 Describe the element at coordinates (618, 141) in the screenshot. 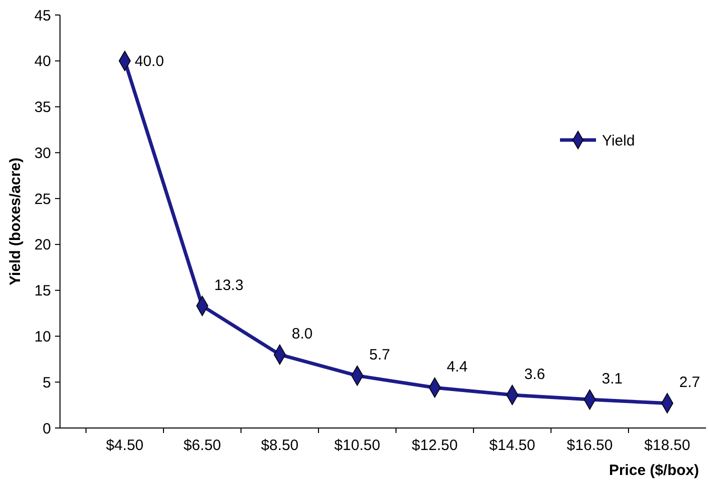

I see `legend-label: Yield` at that location.